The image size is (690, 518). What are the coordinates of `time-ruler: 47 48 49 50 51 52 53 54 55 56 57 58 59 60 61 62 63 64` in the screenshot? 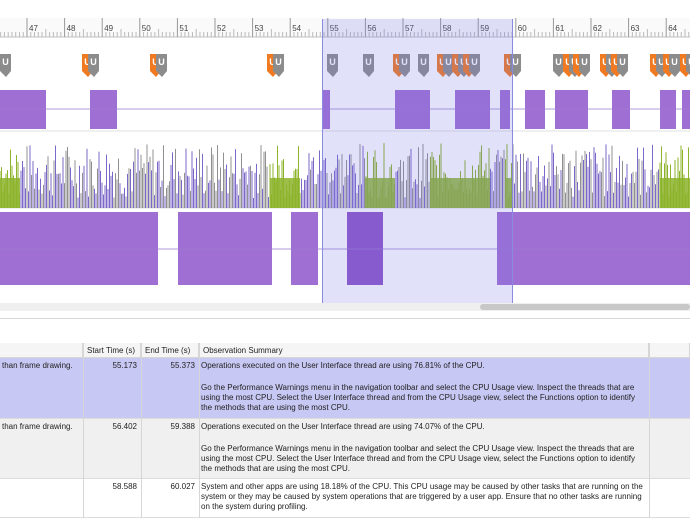 It's located at (345, 20).